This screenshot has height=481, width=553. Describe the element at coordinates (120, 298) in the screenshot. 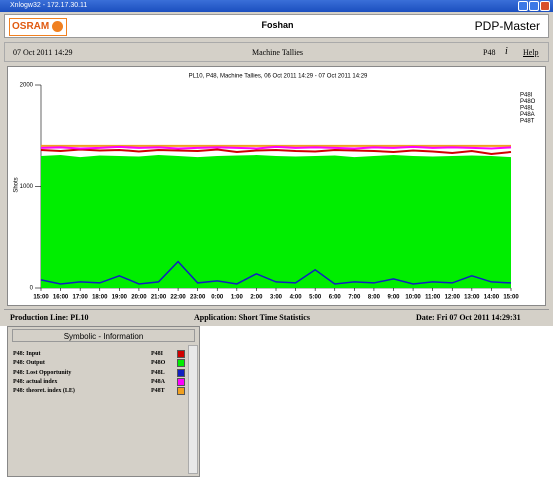

I see `x-tick-label: 19:00` at that location.